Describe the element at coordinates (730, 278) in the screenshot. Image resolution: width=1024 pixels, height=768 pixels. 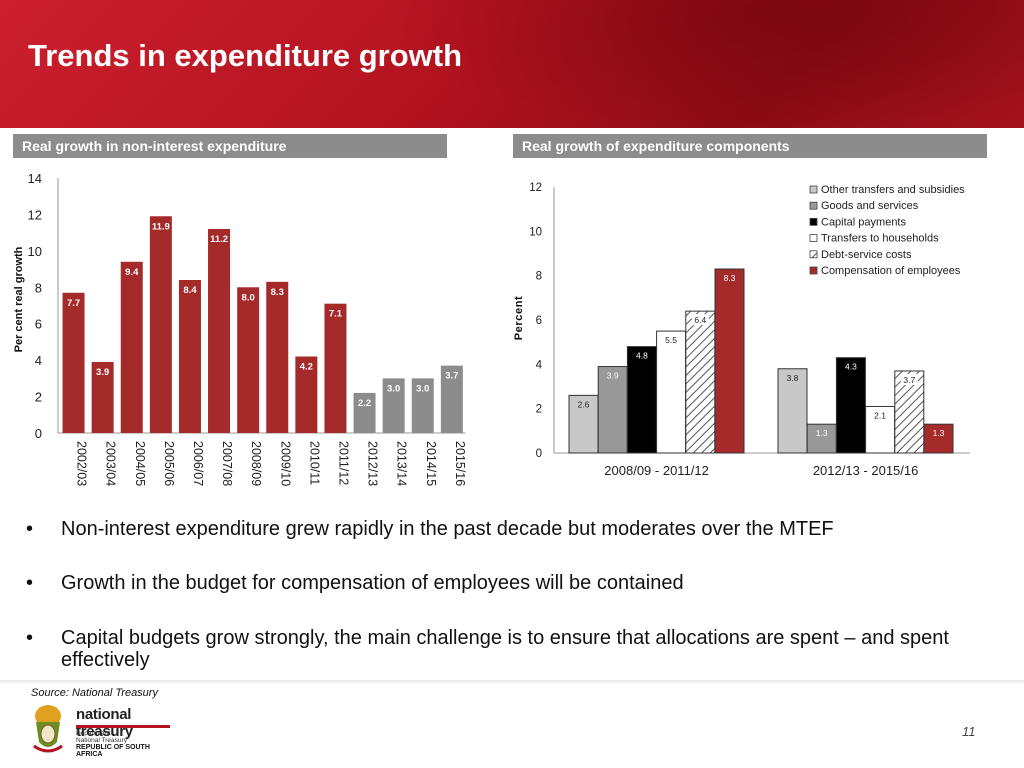
I see `data-label: 8.3` at that location.